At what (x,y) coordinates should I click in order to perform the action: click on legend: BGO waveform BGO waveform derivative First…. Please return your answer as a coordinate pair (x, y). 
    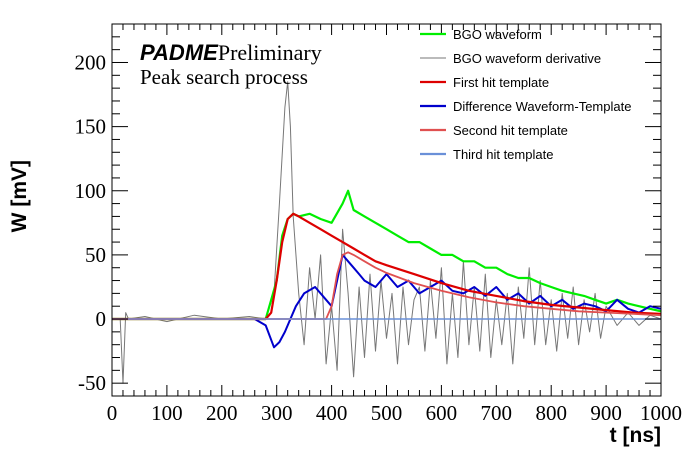
    Looking at the image, I should click on (525, 94).